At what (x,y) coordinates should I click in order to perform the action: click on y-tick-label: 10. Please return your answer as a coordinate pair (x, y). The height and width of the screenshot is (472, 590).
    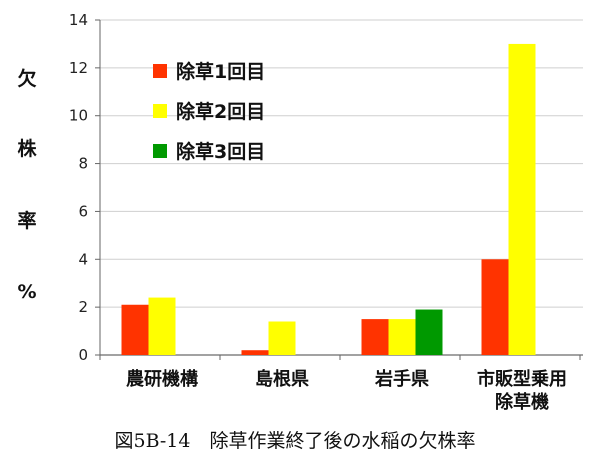
    Looking at the image, I should click on (78, 116).